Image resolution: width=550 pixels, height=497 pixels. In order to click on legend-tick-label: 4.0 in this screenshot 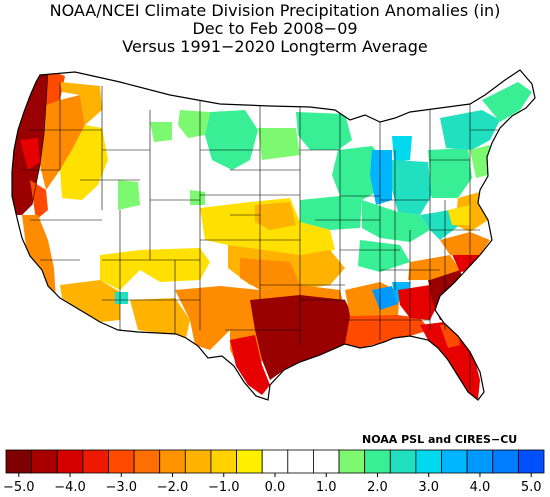, I will do `click(480, 487)`.